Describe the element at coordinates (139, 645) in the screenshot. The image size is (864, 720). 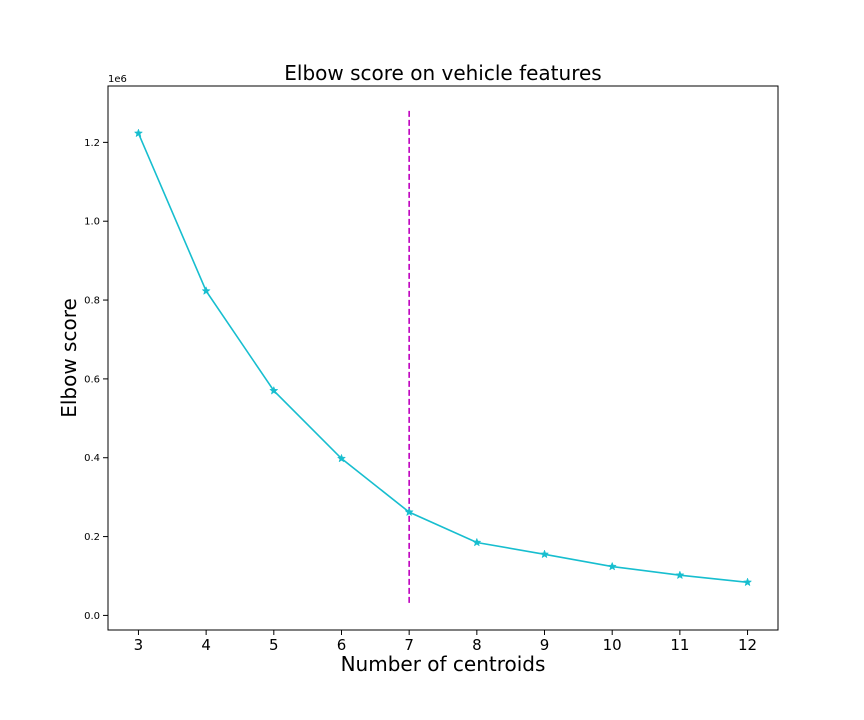
I see `x-tick-label: 3` at that location.